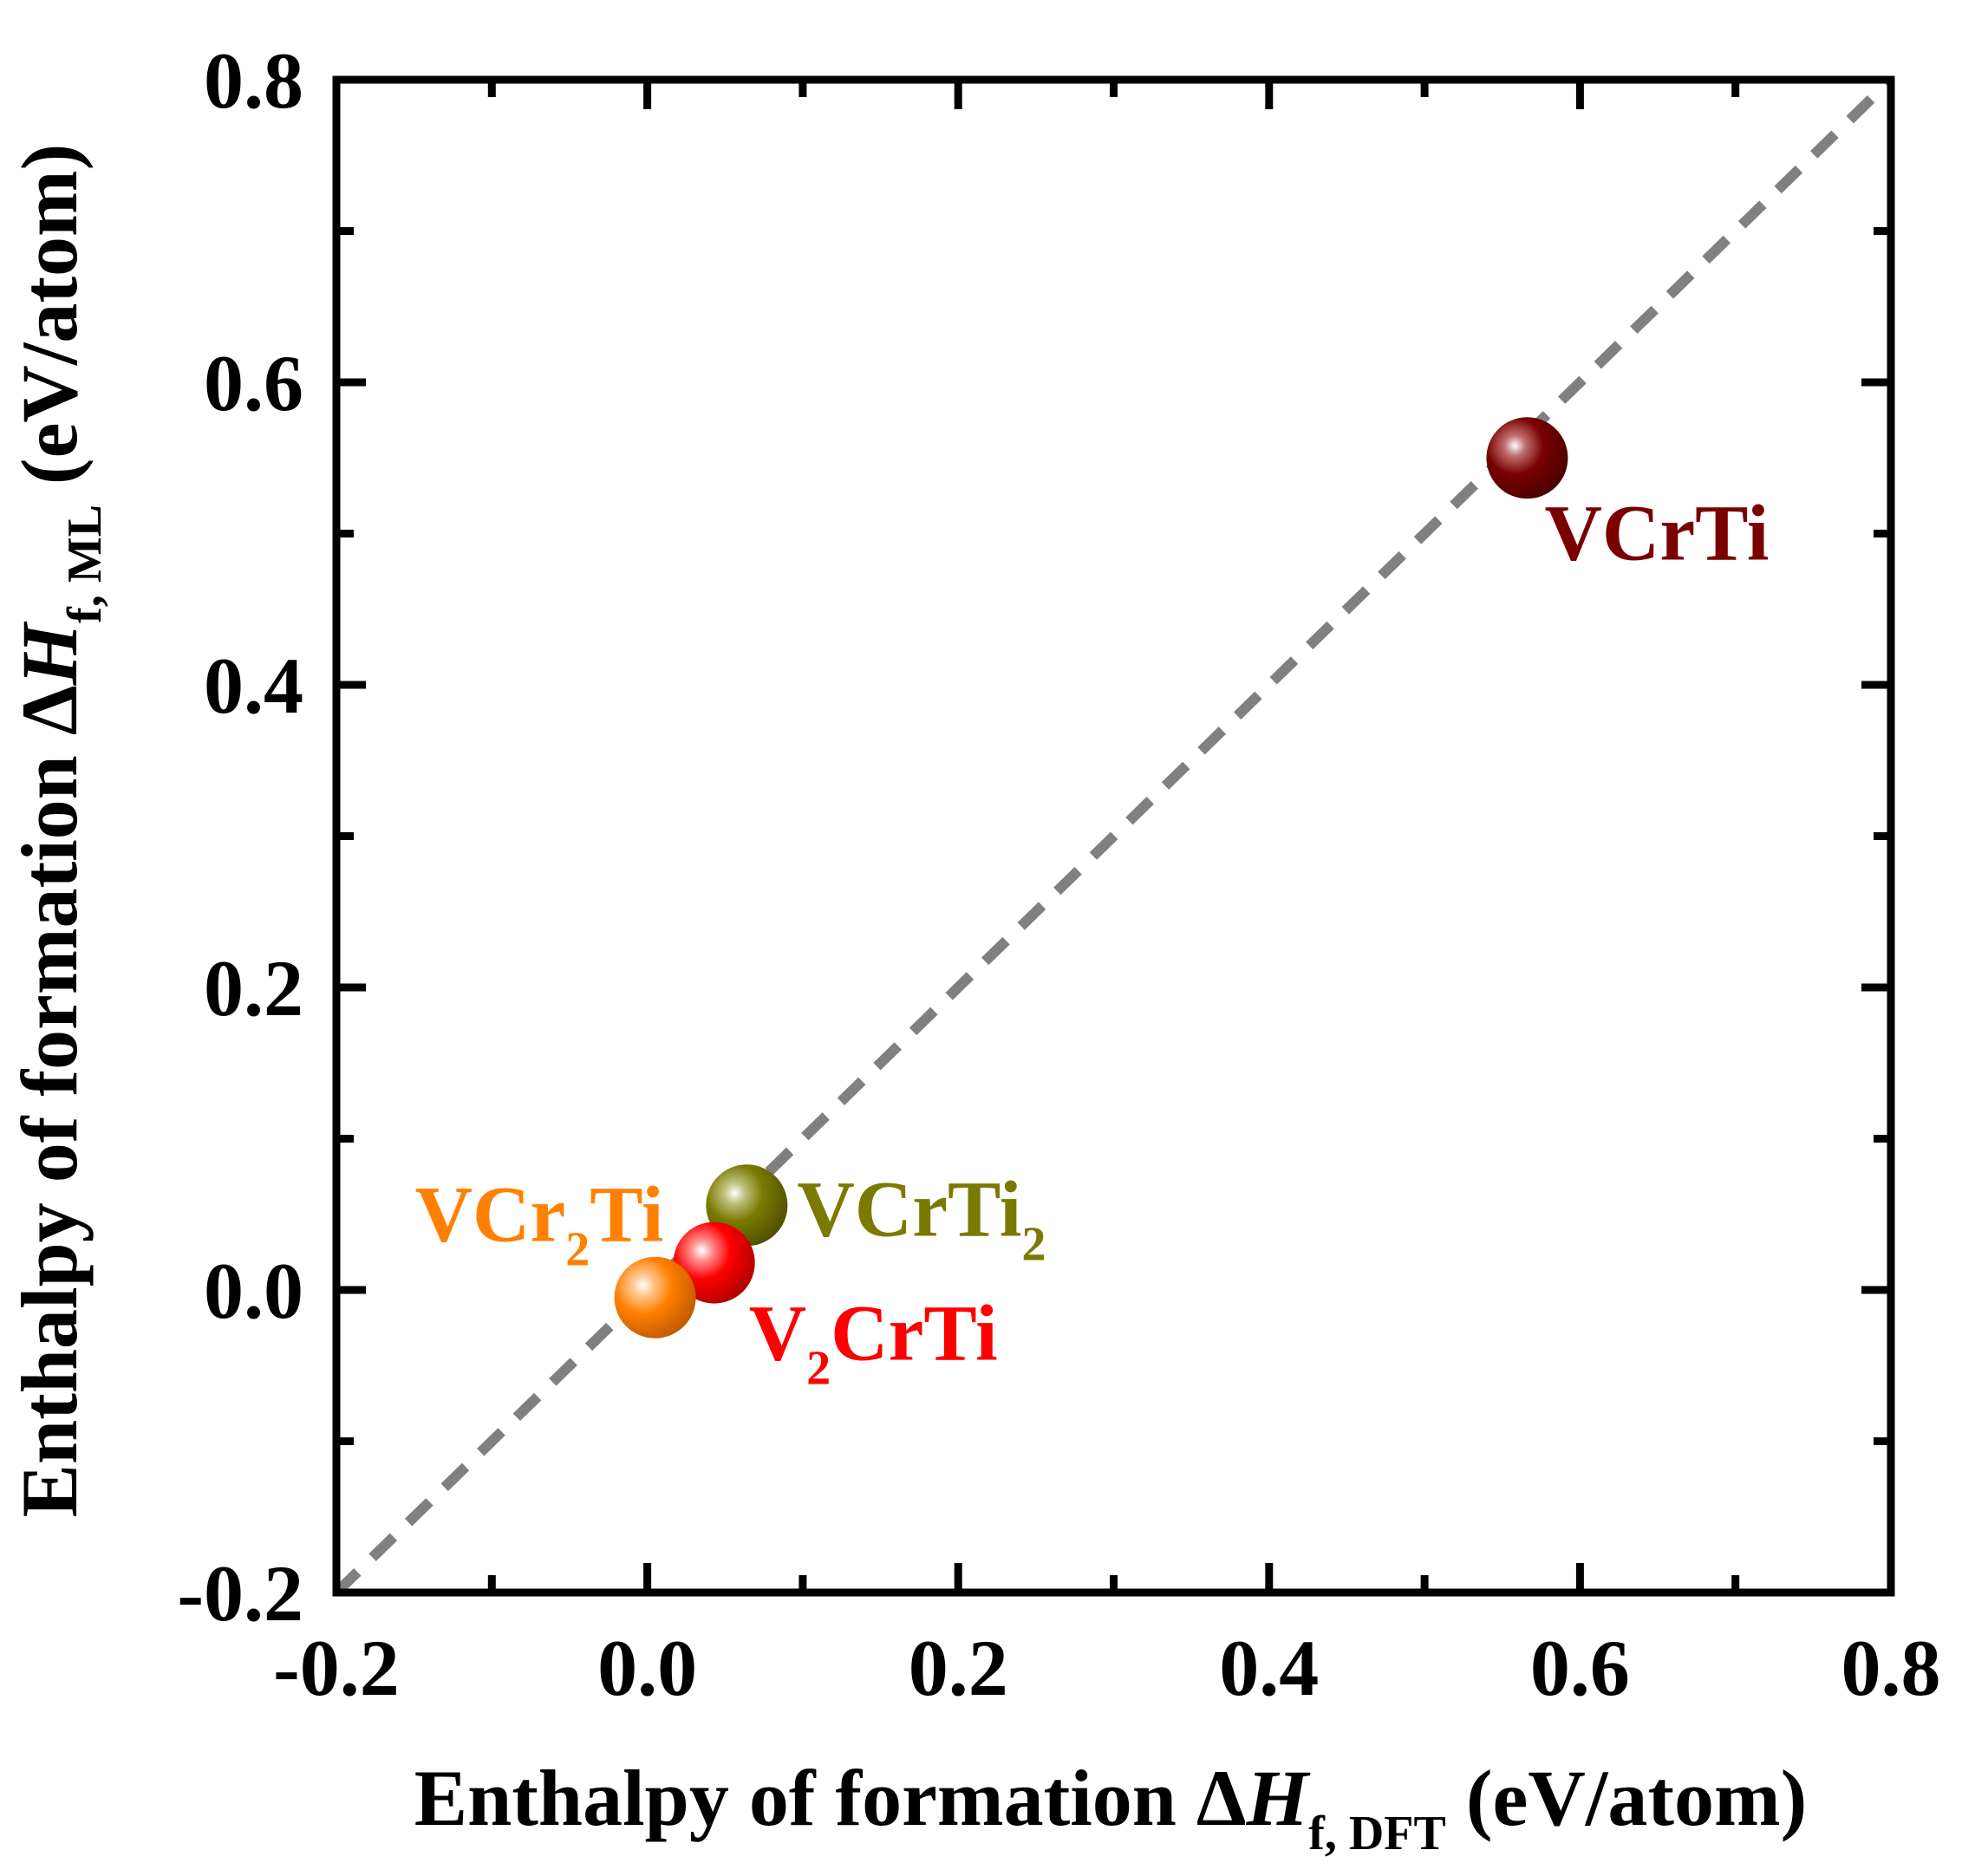  What do you see at coordinates (873, 1343) in the screenshot?
I see `label-v2crti: V2CrTi` at bounding box center [873, 1343].